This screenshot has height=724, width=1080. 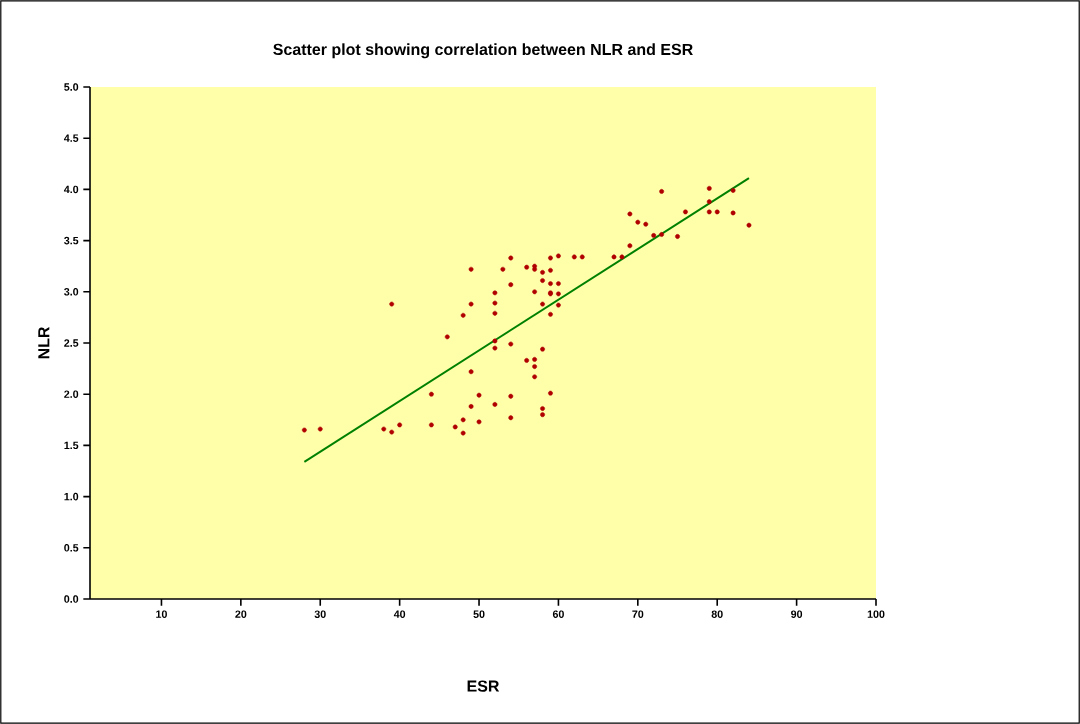 What do you see at coordinates (483, 51) in the screenshot?
I see `chart-title: Scatter plot showing correlation between NLR and ESR` at bounding box center [483, 51].